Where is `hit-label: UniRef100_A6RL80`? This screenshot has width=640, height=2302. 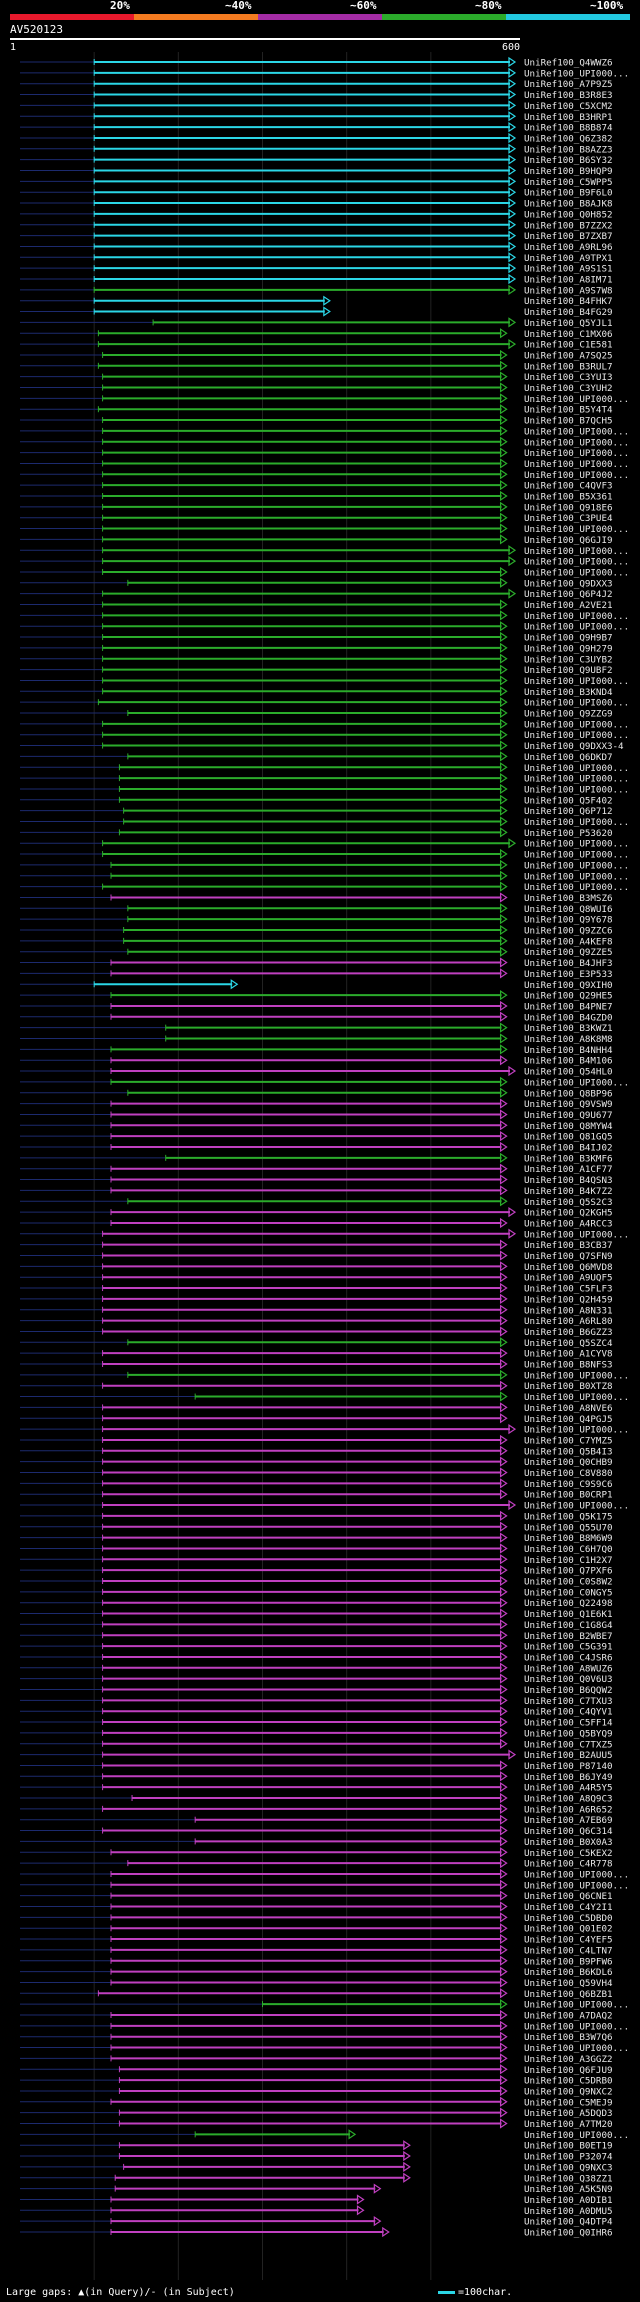
hit-label: UniRef100_A6RL80 is located at coordinates (568, 1321).